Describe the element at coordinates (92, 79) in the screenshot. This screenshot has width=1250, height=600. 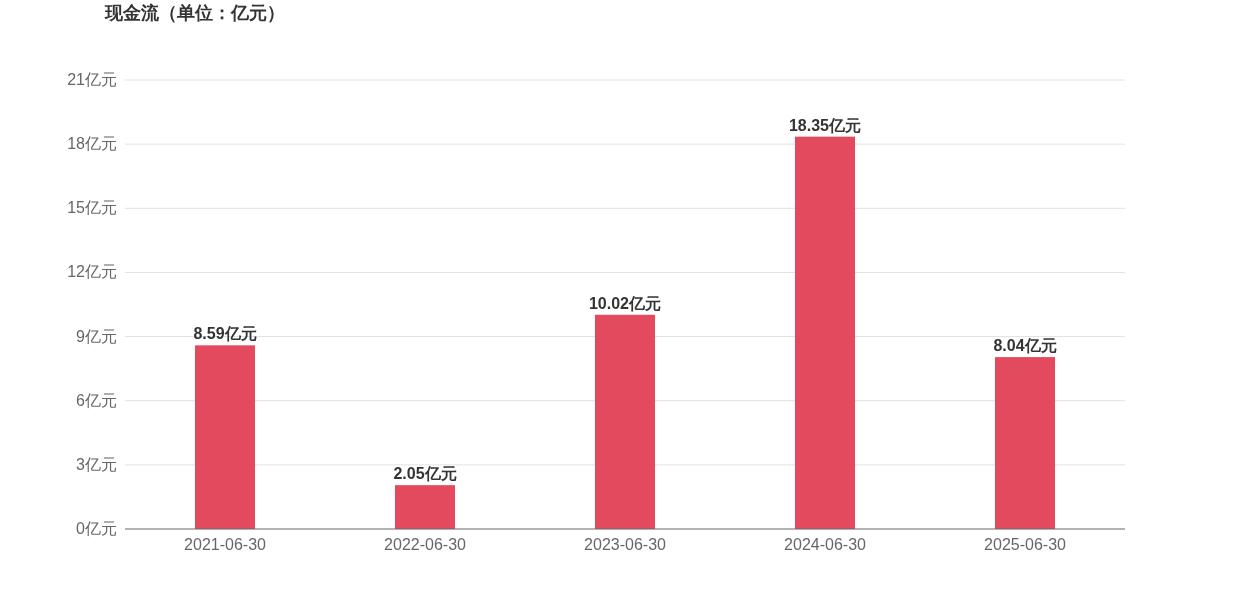
I see `y-tick-label: 21亿元` at that location.